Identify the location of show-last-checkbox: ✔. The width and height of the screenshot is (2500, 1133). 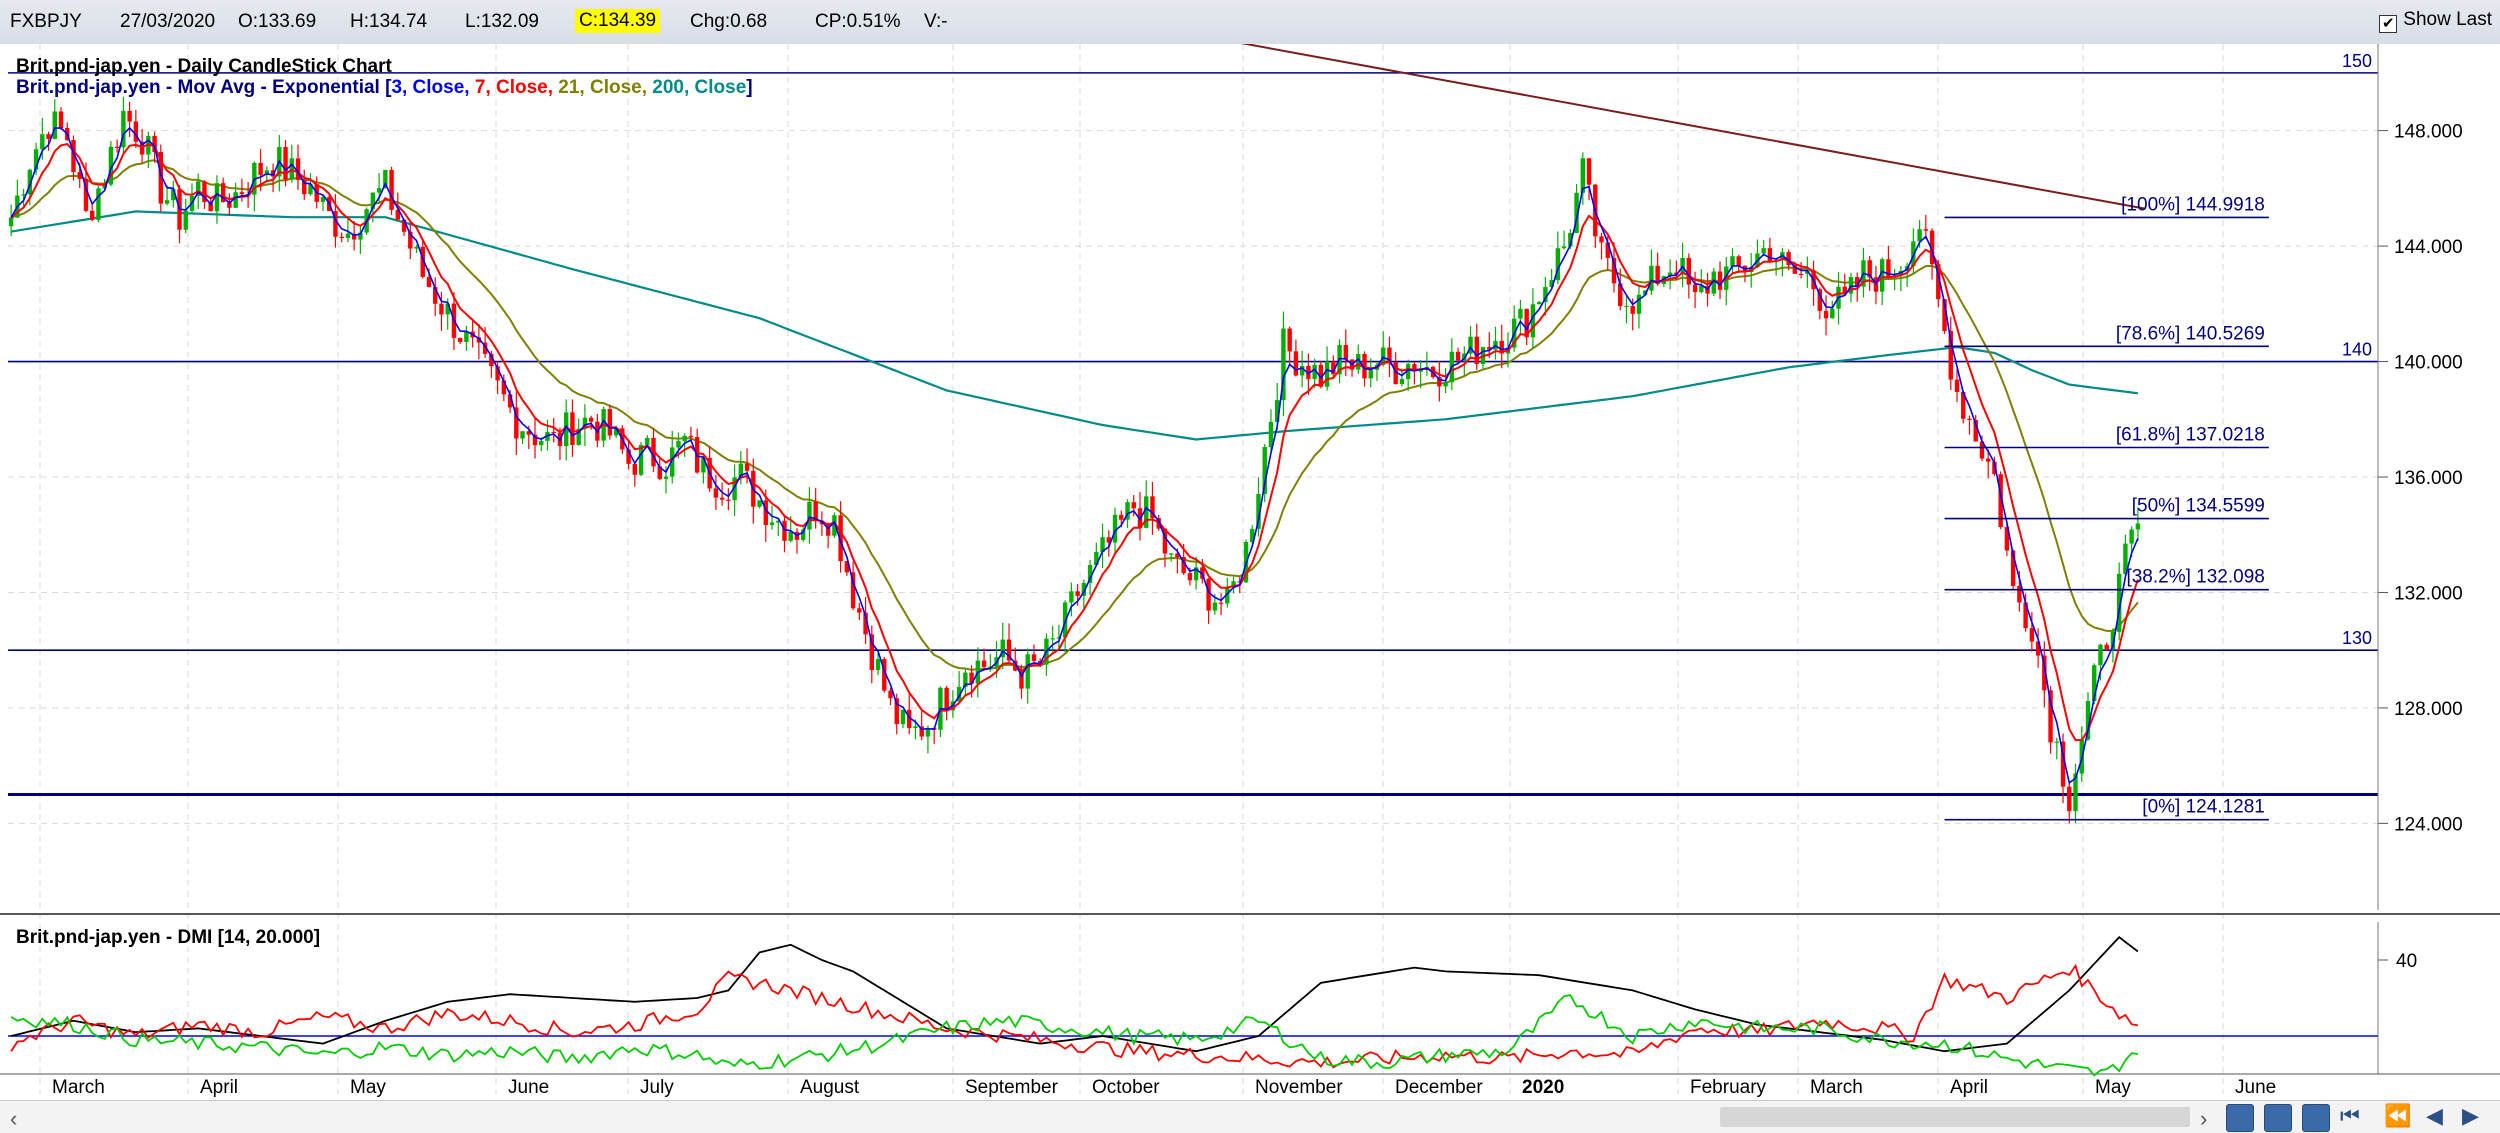
(2388, 24).